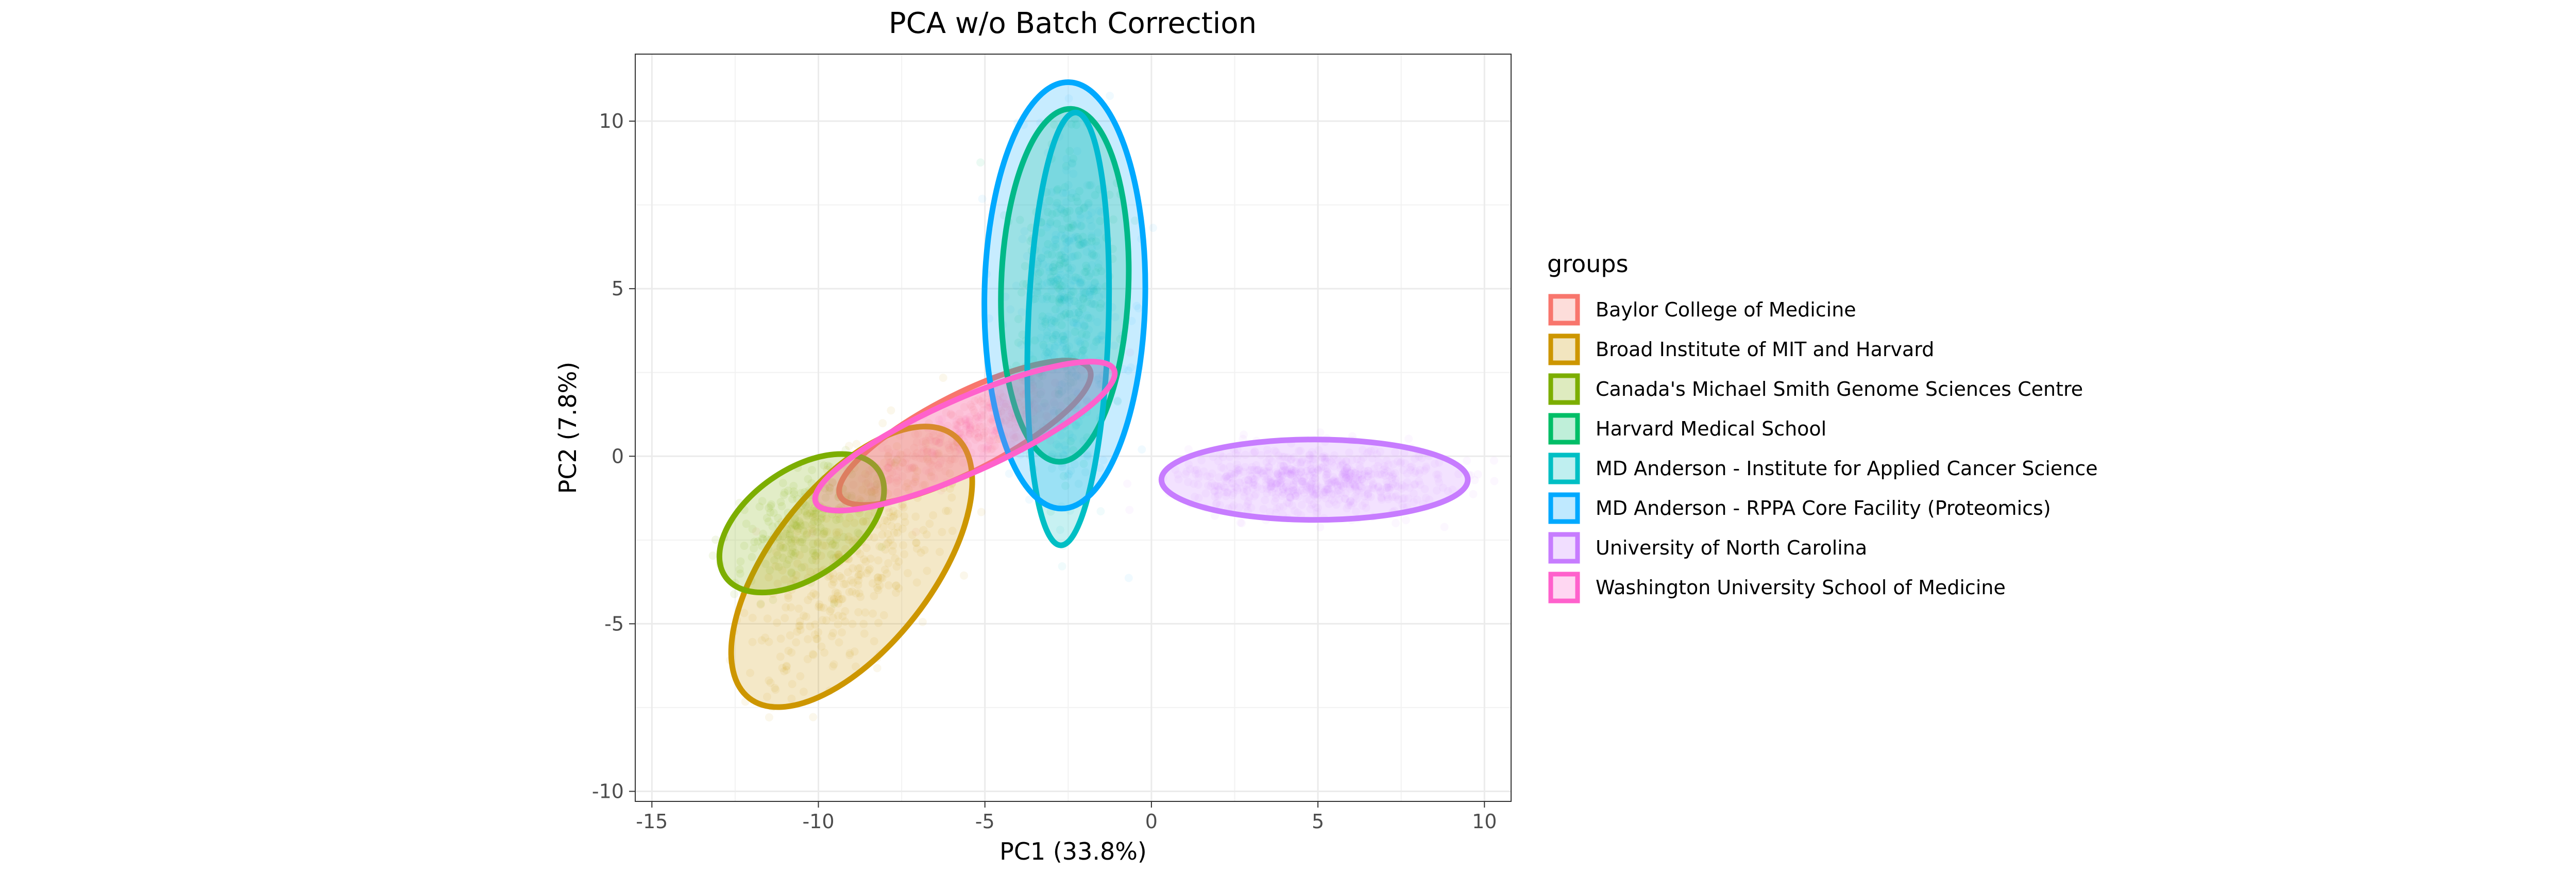  What do you see at coordinates (863, 548) in the screenshot?
I see `series-points` at bounding box center [863, 548].